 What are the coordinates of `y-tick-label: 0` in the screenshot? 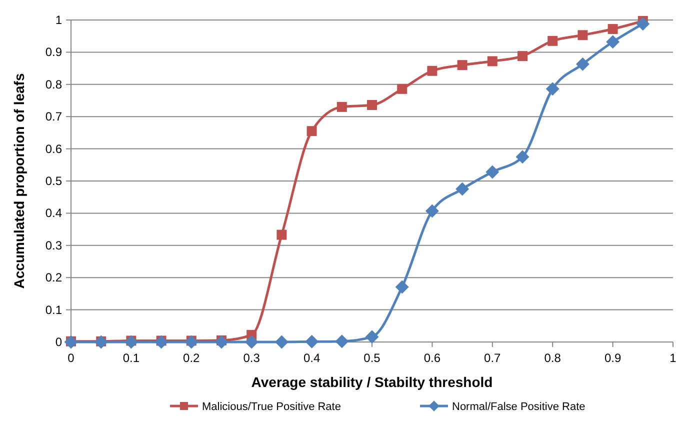 It's located at (58, 342).